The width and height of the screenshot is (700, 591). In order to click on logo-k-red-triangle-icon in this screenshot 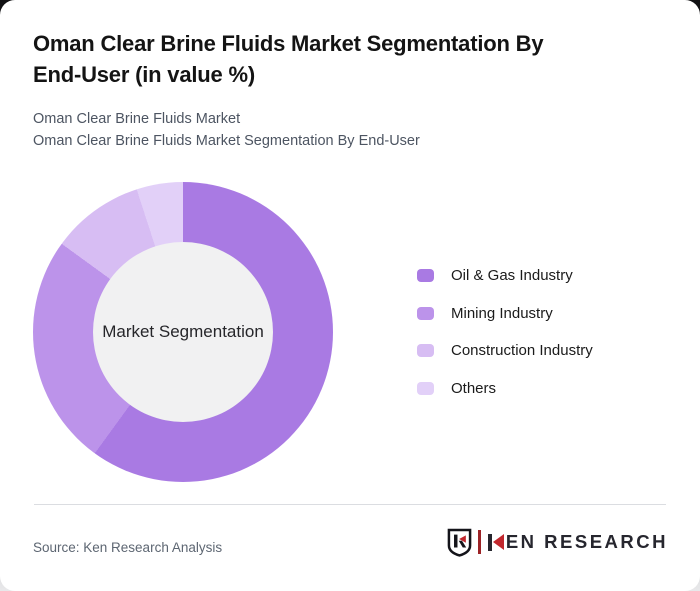, I will do `click(498, 542)`.